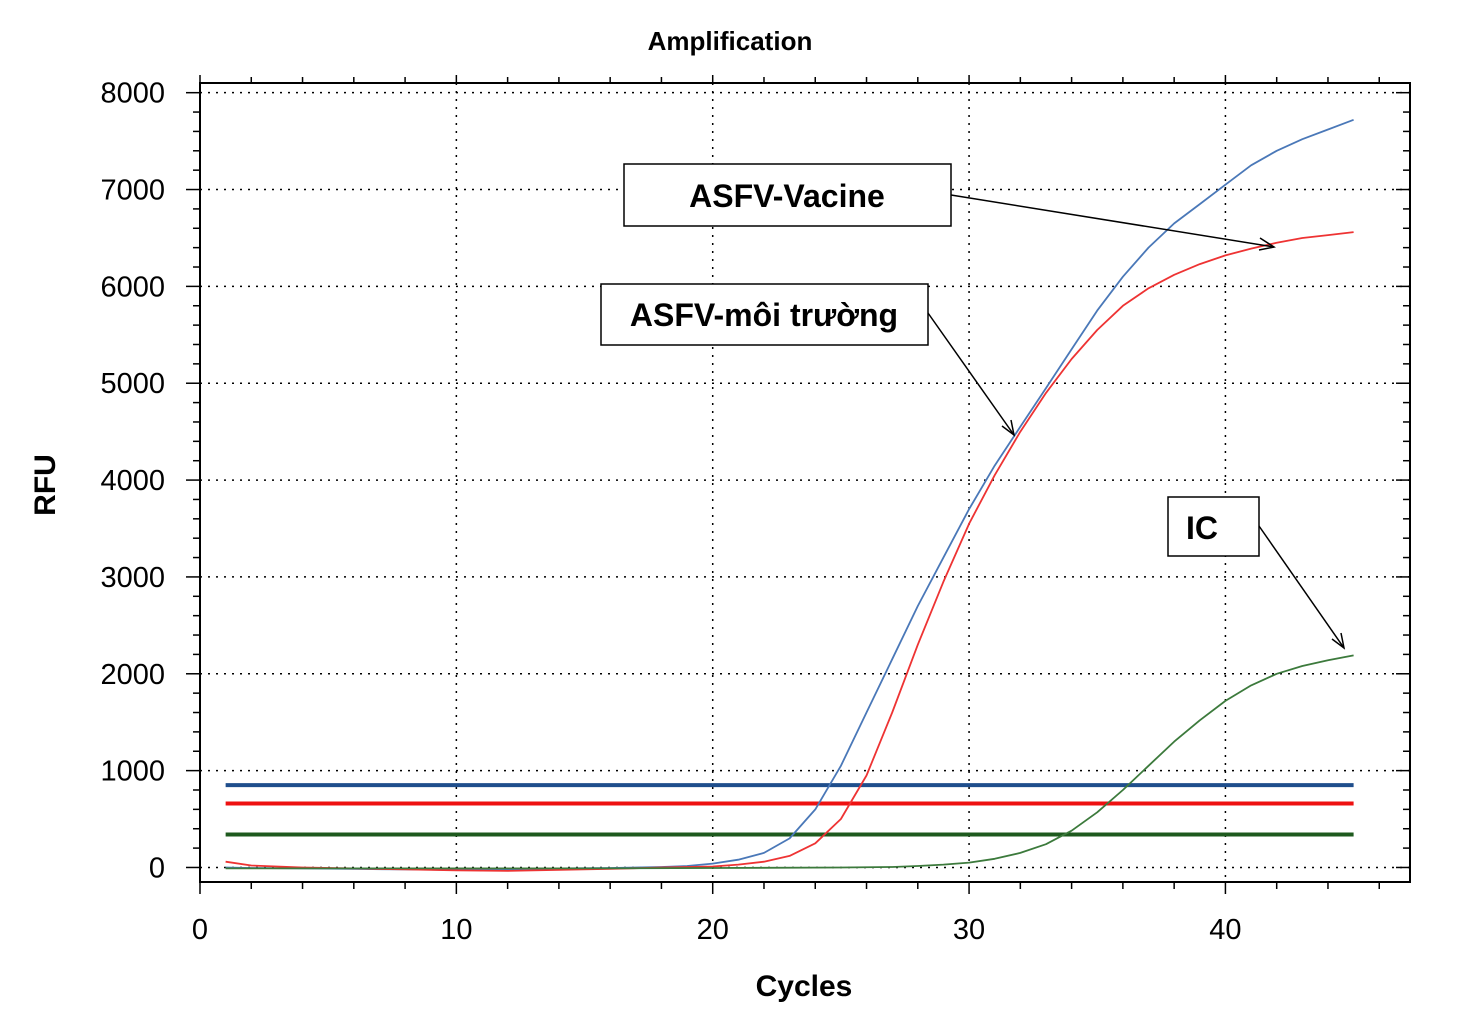 This screenshot has width=1462, height=1033. I want to click on y-tick-label: 6000, so click(132, 287).